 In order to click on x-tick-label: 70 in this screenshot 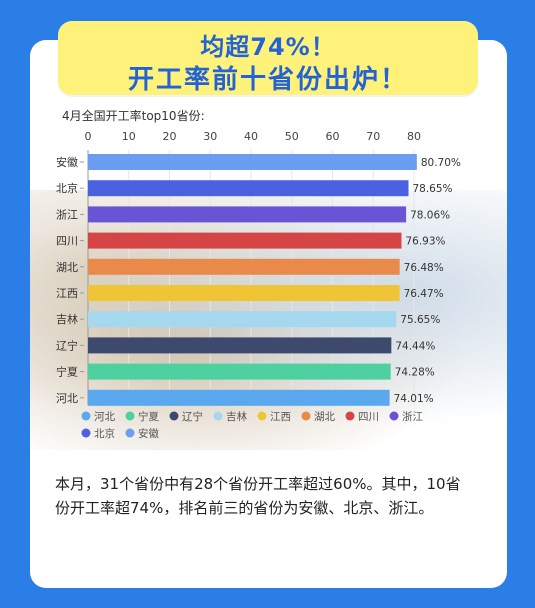, I will do `click(373, 136)`.